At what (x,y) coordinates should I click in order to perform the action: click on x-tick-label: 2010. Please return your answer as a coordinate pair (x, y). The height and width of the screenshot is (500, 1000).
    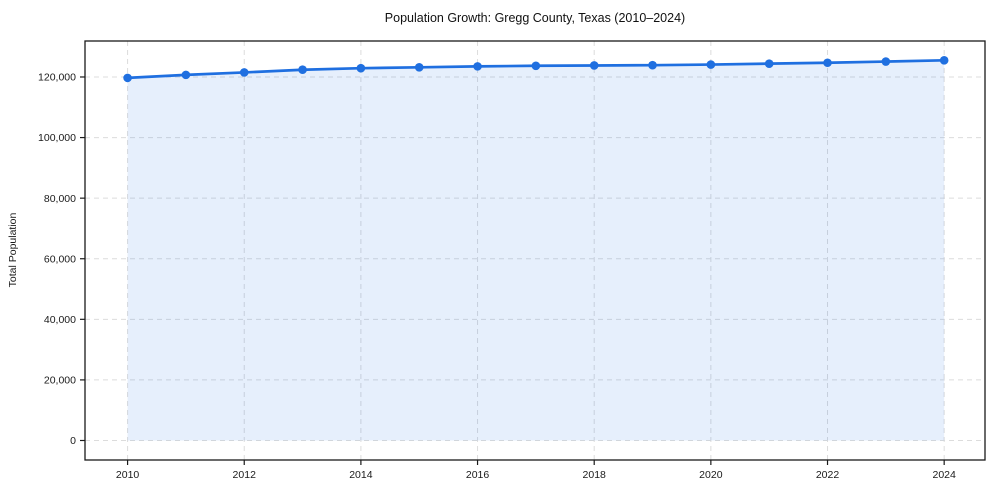
    Looking at the image, I should click on (128, 475).